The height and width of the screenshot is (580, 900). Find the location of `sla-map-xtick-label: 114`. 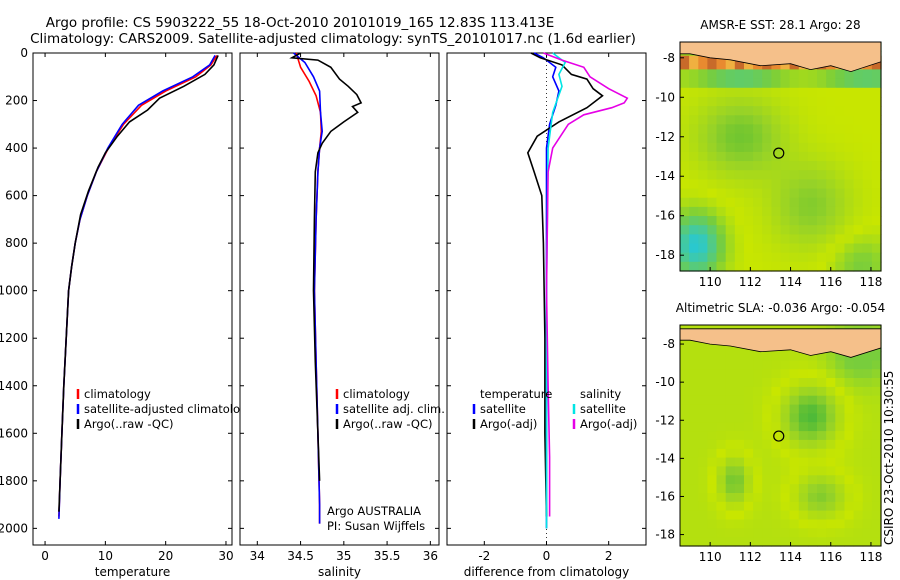

sla-map-xtick-label: 114 is located at coordinates (790, 557).